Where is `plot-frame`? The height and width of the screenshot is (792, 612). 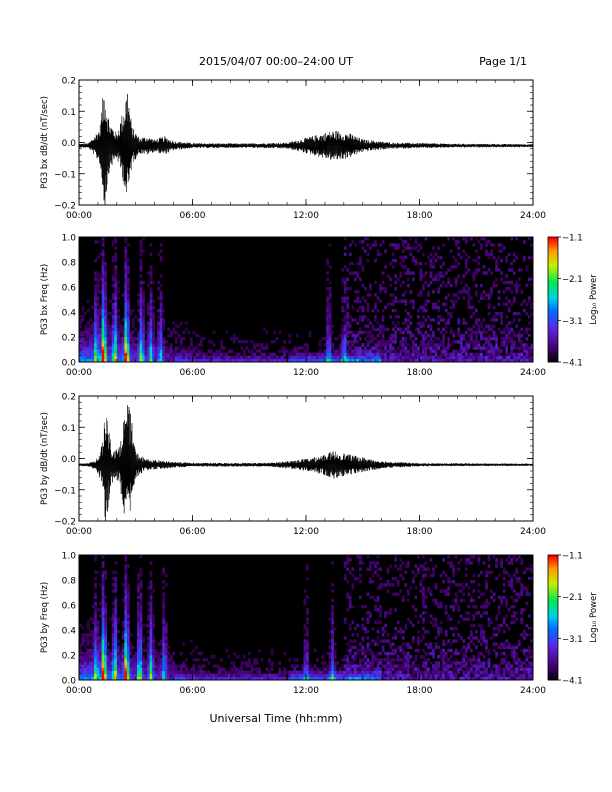 plot-frame is located at coordinates (306, 142).